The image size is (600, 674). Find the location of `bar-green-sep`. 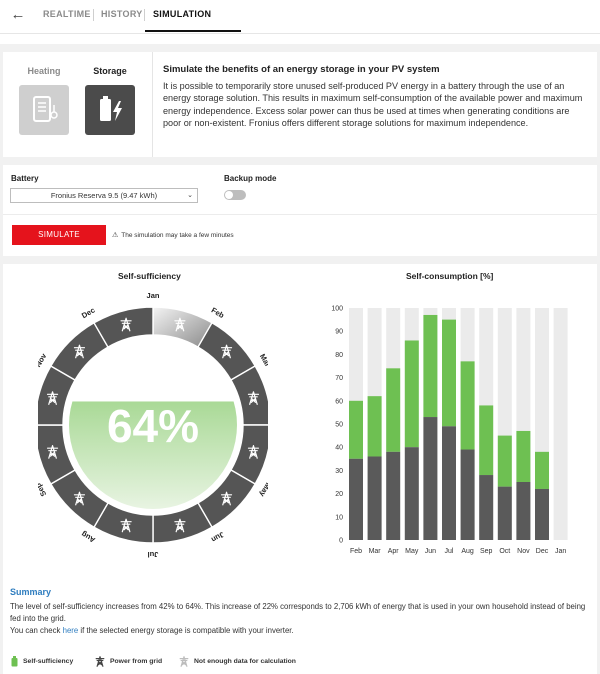

bar-green-sep is located at coordinates (486, 440).